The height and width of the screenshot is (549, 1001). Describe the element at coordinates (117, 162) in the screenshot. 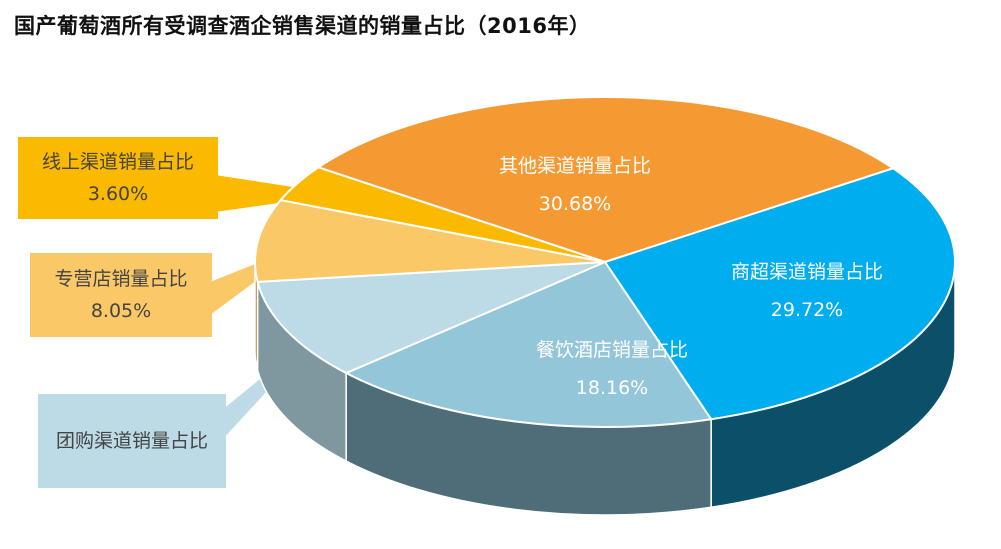

I see `callout-online-name: 线上渠道销量占比` at that location.